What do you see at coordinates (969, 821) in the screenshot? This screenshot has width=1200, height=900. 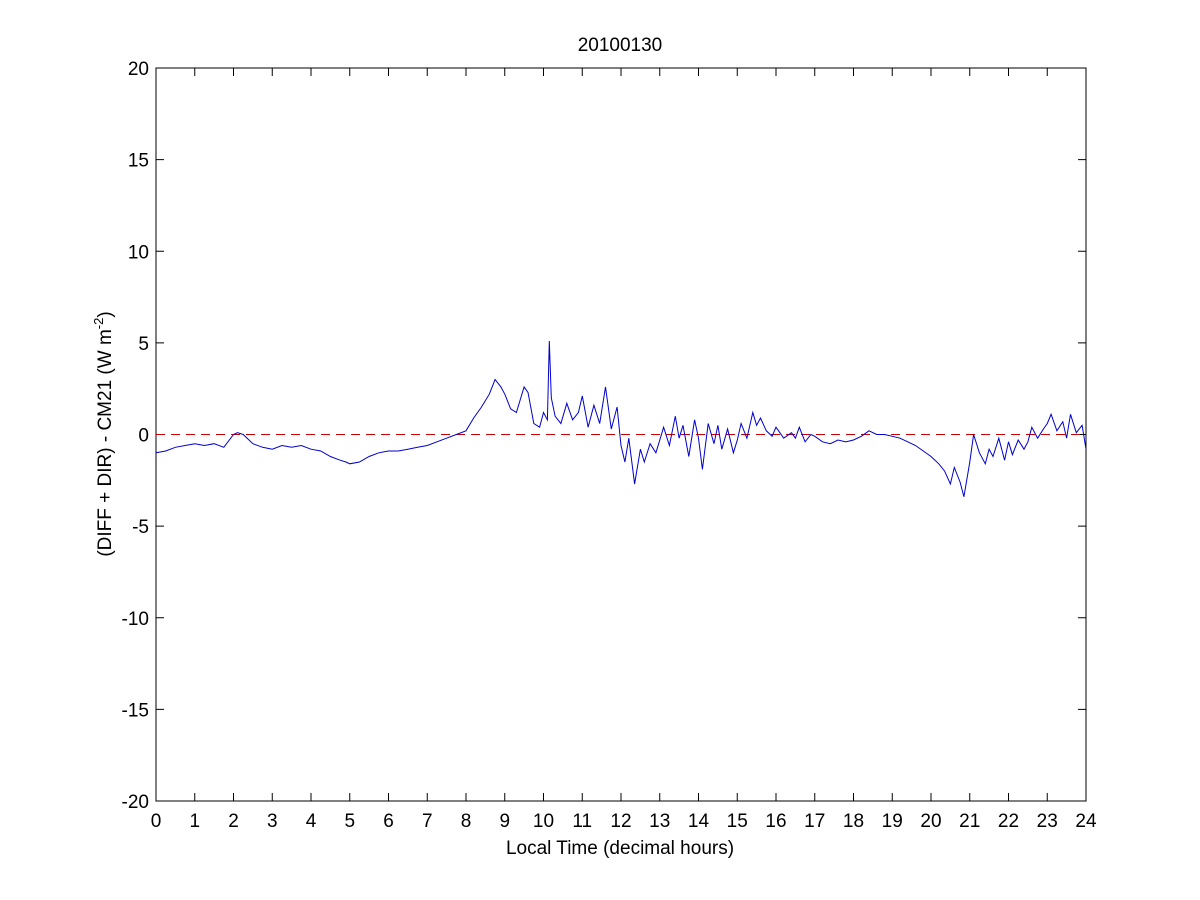 I see `x-tick-label: 21` at bounding box center [969, 821].